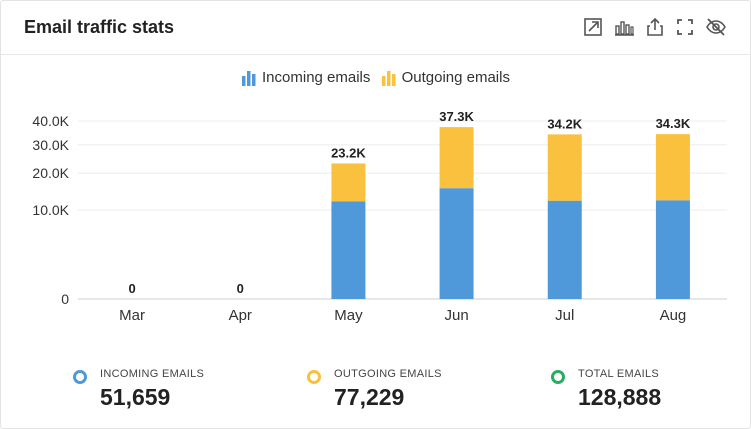  What do you see at coordinates (564, 315) in the screenshot?
I see `x-tick-label: Jul` at bounding box center [564, 315].